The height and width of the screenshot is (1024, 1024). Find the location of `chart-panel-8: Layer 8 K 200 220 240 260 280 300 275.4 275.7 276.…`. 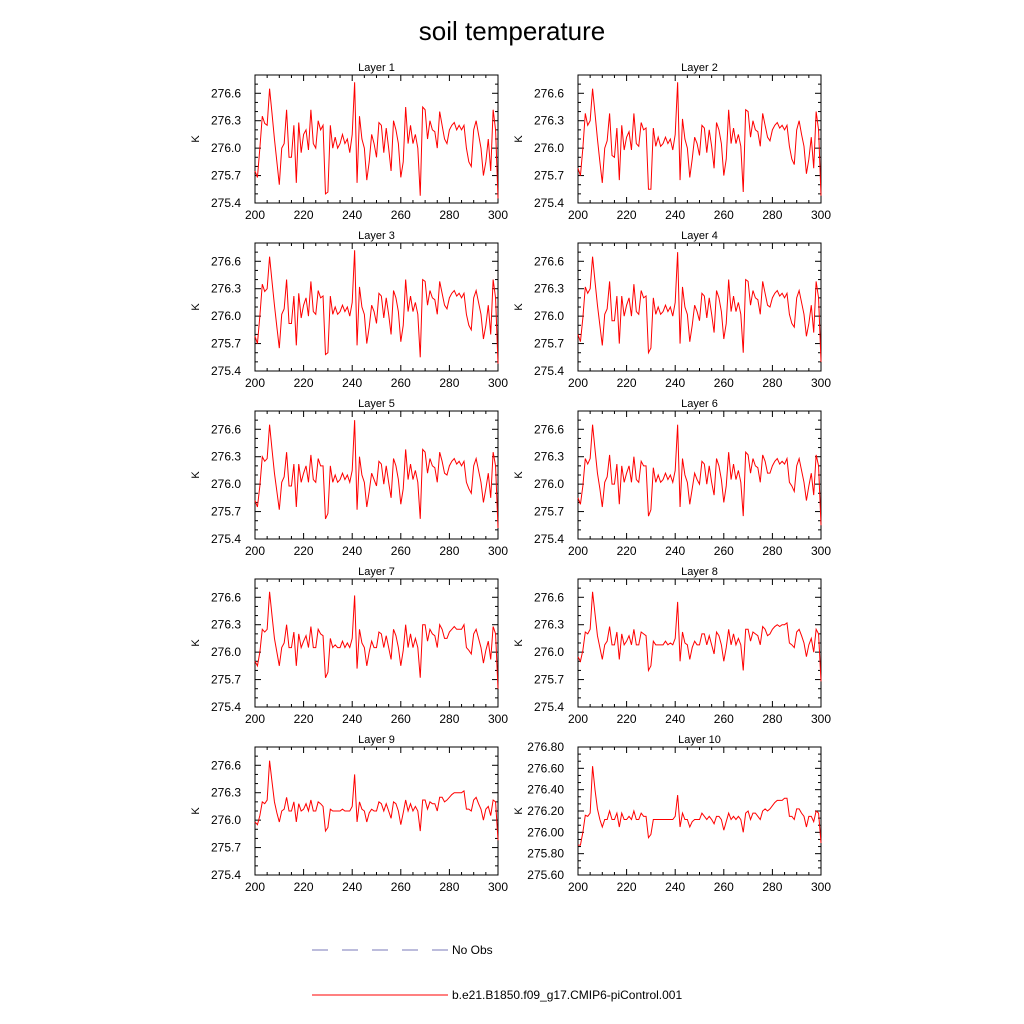

chart-panel-8: Layer 8 K 200 220 240 260 280 300 275.4 275.7 276.… is located at coordinates (672, 646).